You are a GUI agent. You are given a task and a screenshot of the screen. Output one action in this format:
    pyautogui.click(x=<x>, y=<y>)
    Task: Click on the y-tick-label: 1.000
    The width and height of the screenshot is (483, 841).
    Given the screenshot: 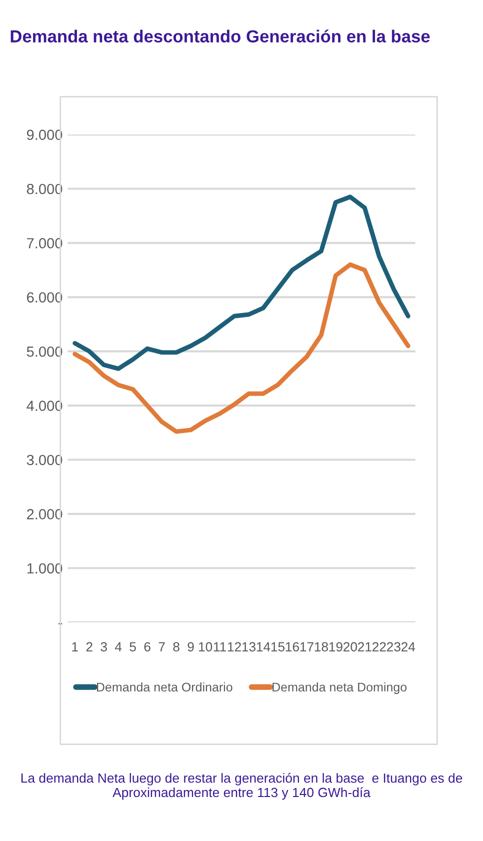 What is the action you would take?
    pyautogui.click(x=44, y=568)
    